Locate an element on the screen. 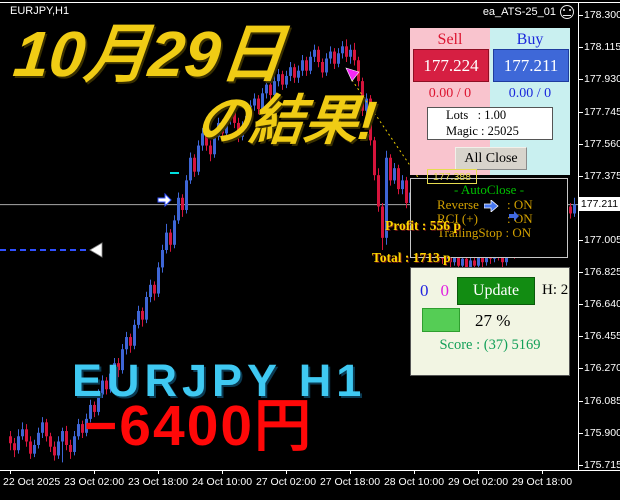 The image size is (620, 500). price-axis-label: 177.745 is located at coordinates (602, 111).